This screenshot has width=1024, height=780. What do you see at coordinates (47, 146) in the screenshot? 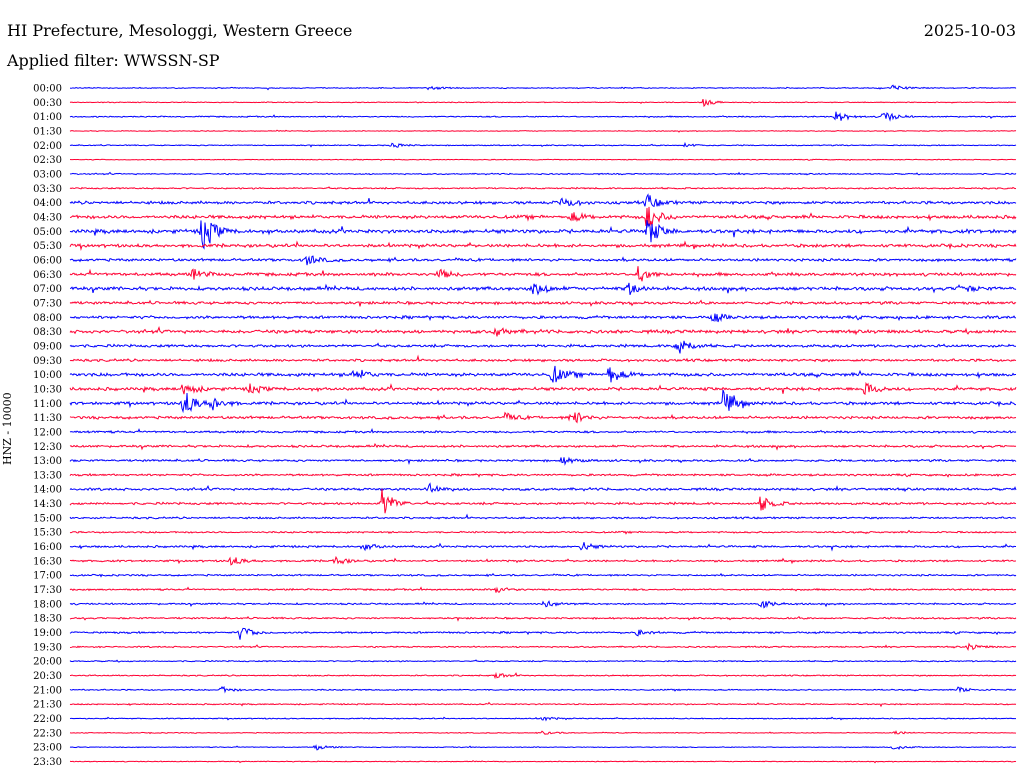
I see `time-tick-label: 02:00` at bounding box center [47, 146].